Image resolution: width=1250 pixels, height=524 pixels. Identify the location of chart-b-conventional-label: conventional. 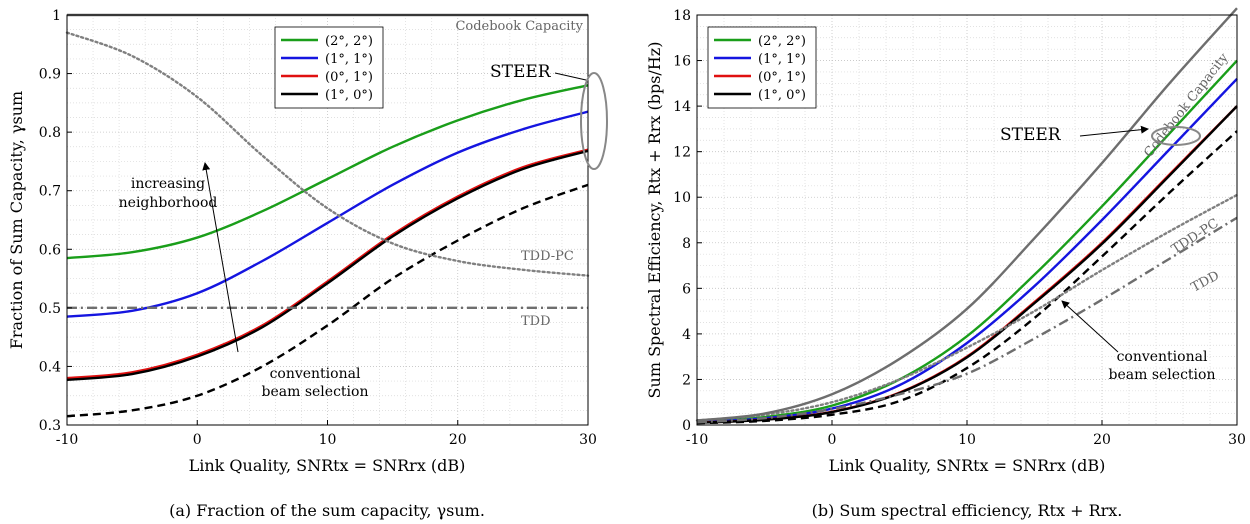
(1162, 357).